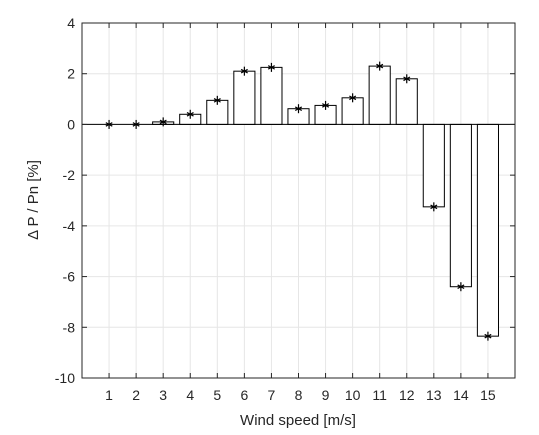  I want to click on y-tick-label: -4, so click(69, 226).